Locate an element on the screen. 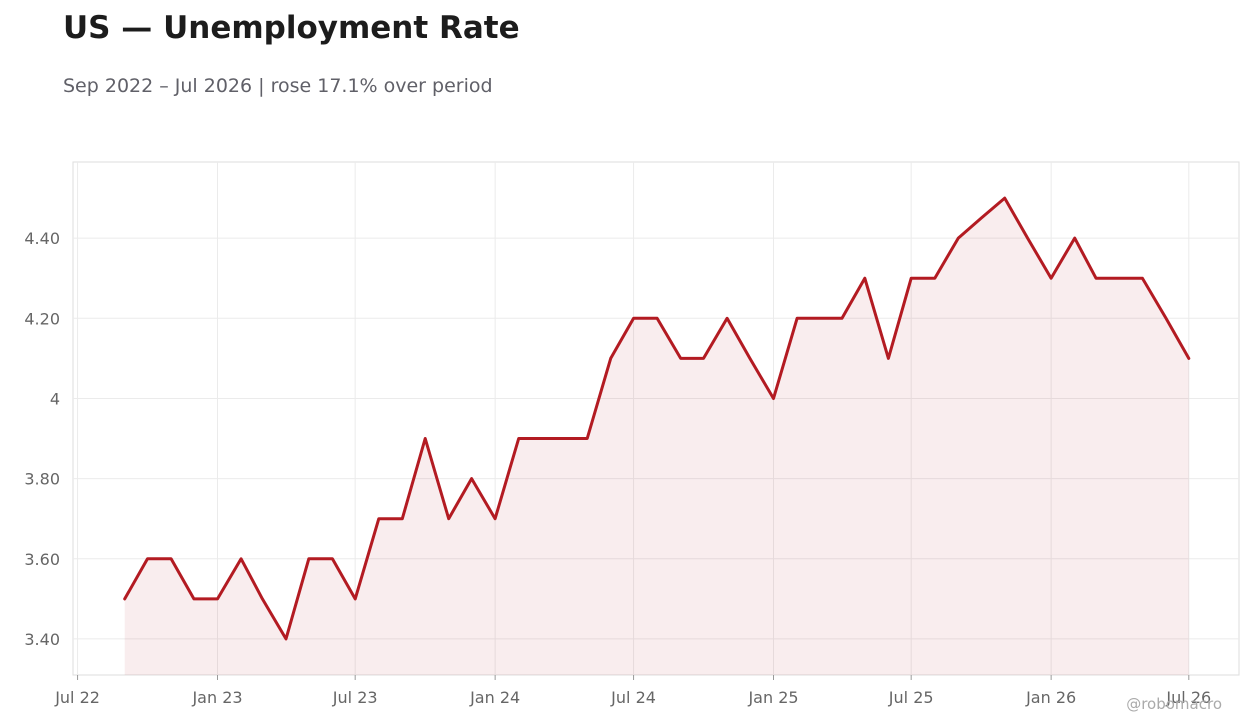 The height and width of the screenshot is (728, 1260). y-tick-label: 3.60 is located at coordinates (42, 559).